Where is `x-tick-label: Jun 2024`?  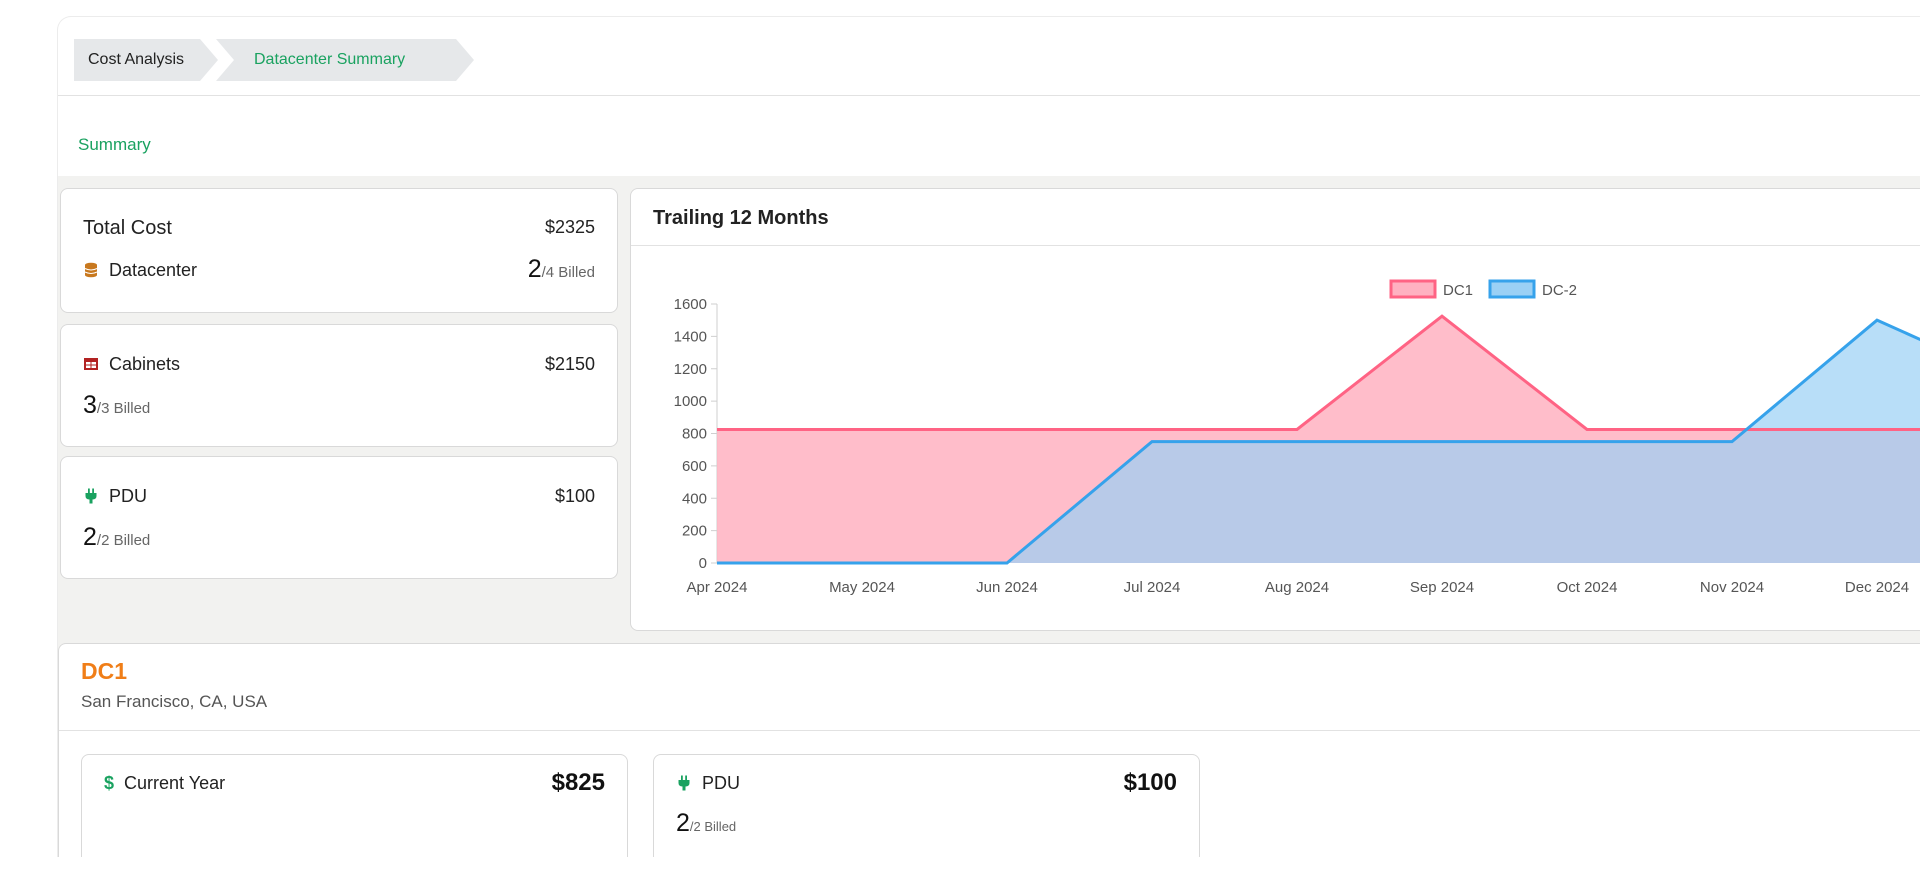 x-tick-label: Jun 2024 is located at coordinates (1007, 587).